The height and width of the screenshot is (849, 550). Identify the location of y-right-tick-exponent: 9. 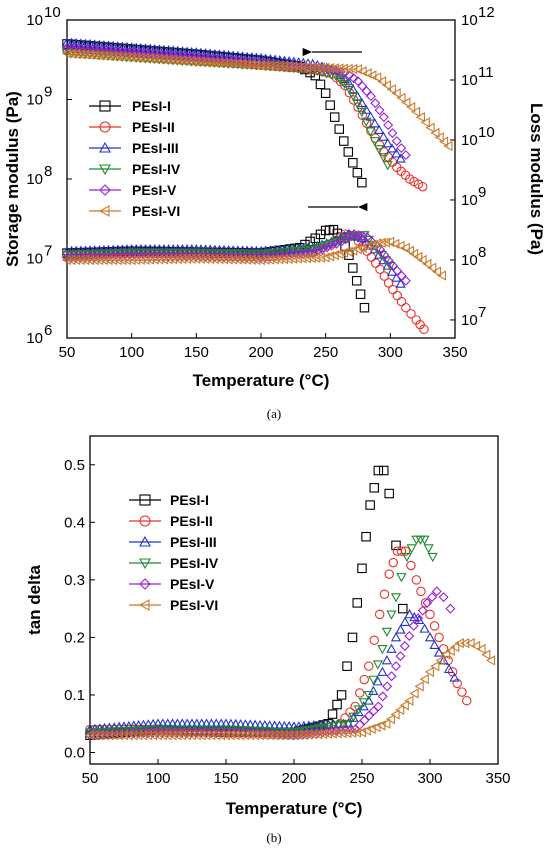
(482, 192).